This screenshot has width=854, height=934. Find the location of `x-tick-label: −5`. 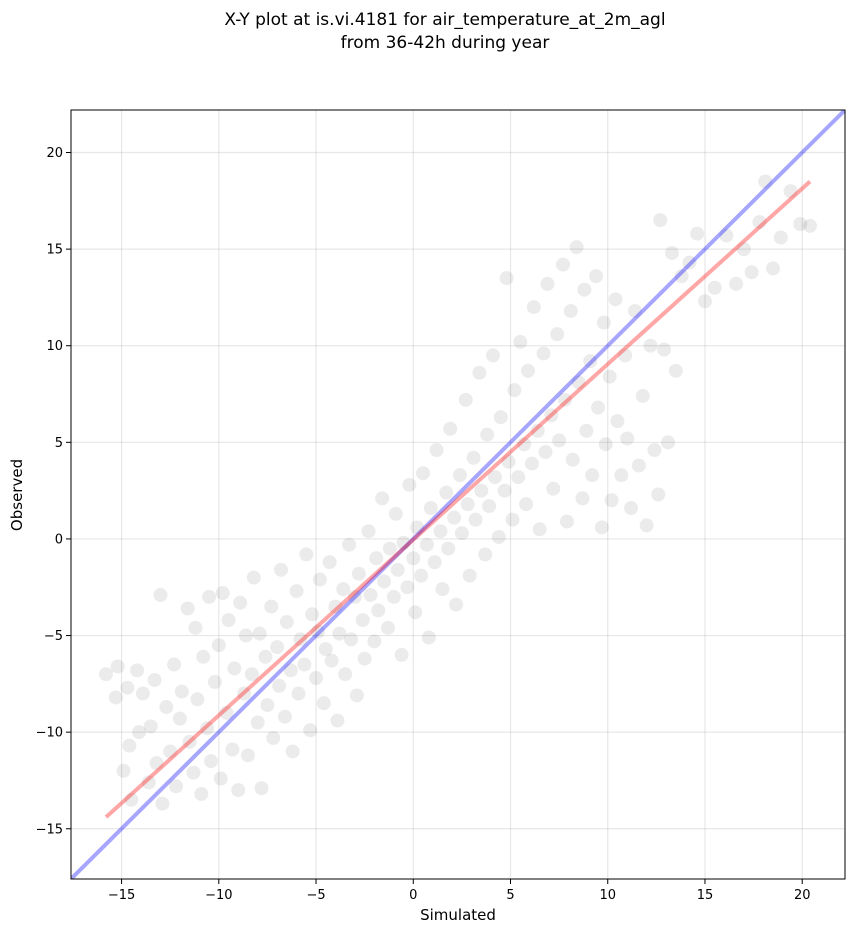

x-tick-label: −5 is located at coordinates (315, 895).